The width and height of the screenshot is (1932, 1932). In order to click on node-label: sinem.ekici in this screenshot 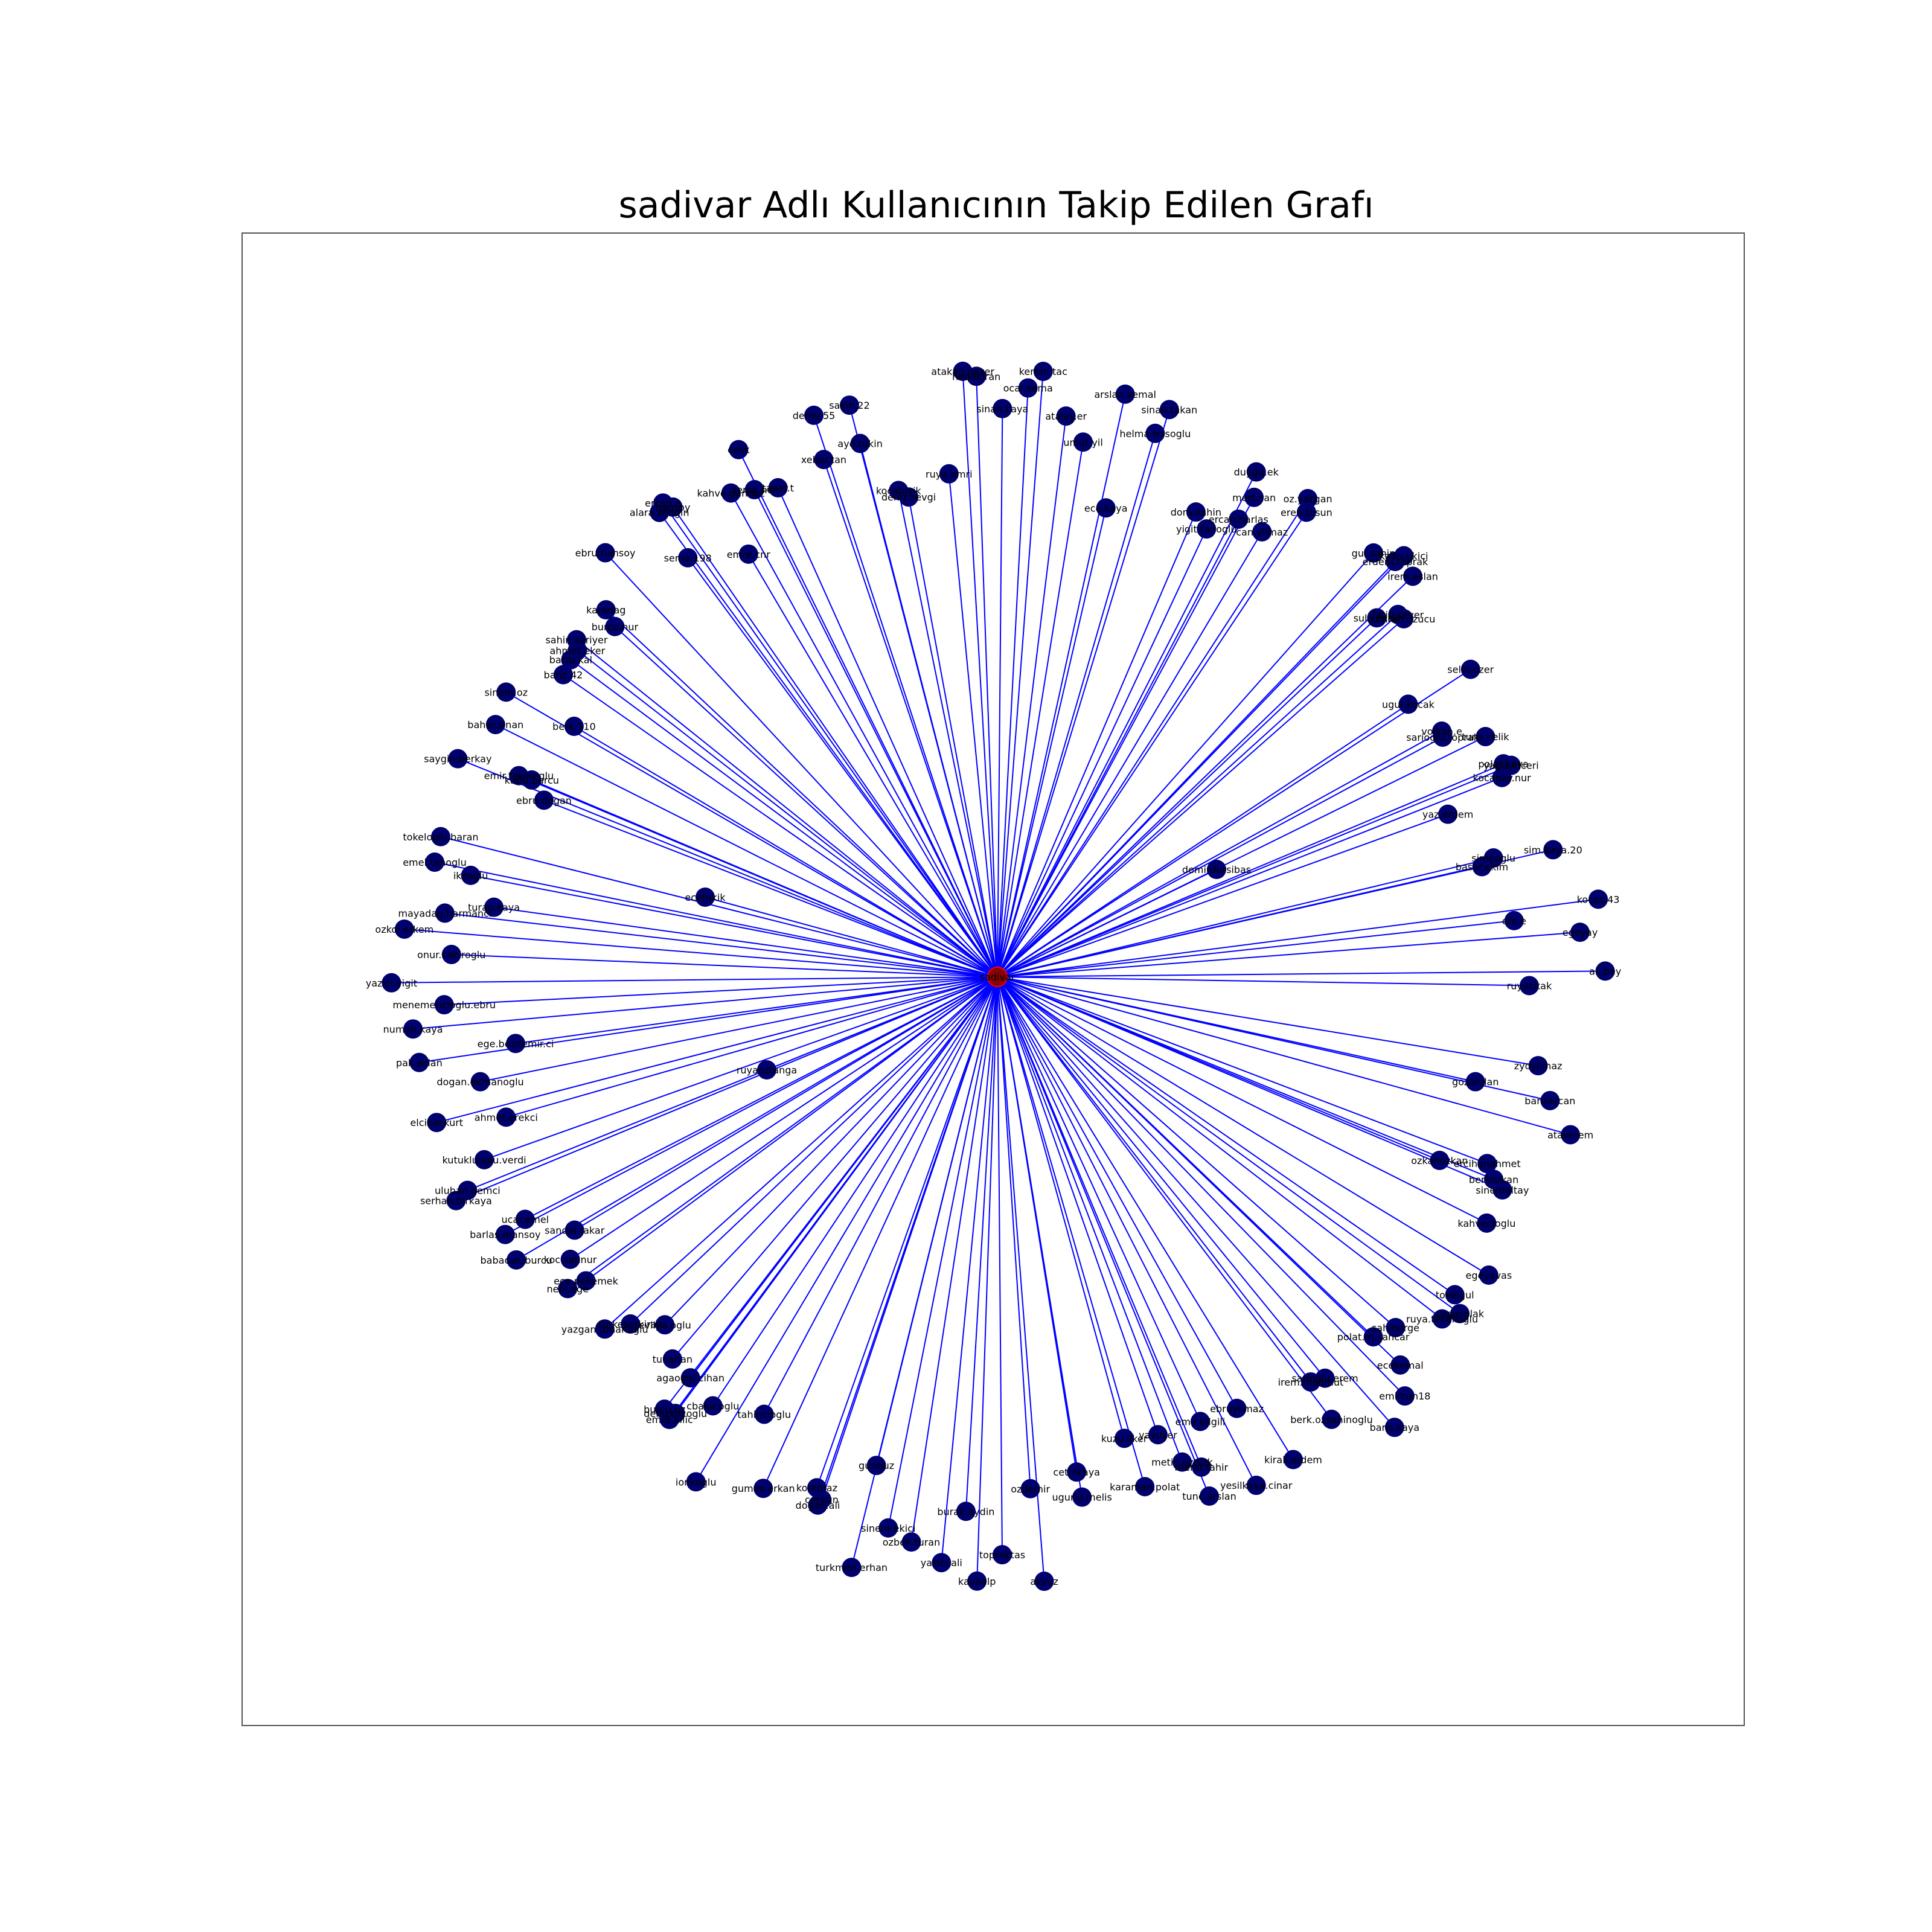, I will do `click(888, 1529)`.